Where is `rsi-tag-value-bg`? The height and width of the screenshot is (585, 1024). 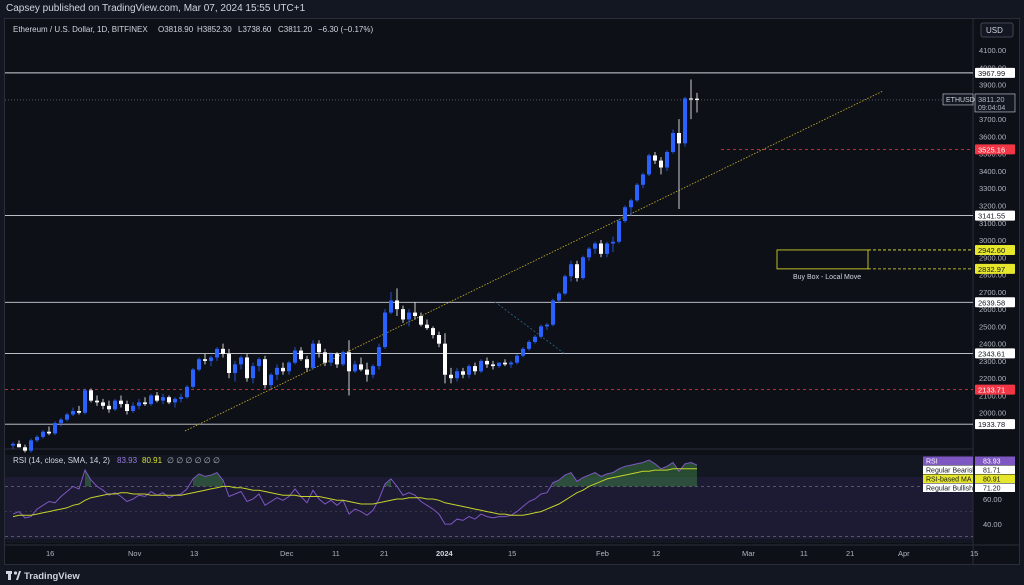 rsi-tag-value-bg is located at coordinates (995, 478).